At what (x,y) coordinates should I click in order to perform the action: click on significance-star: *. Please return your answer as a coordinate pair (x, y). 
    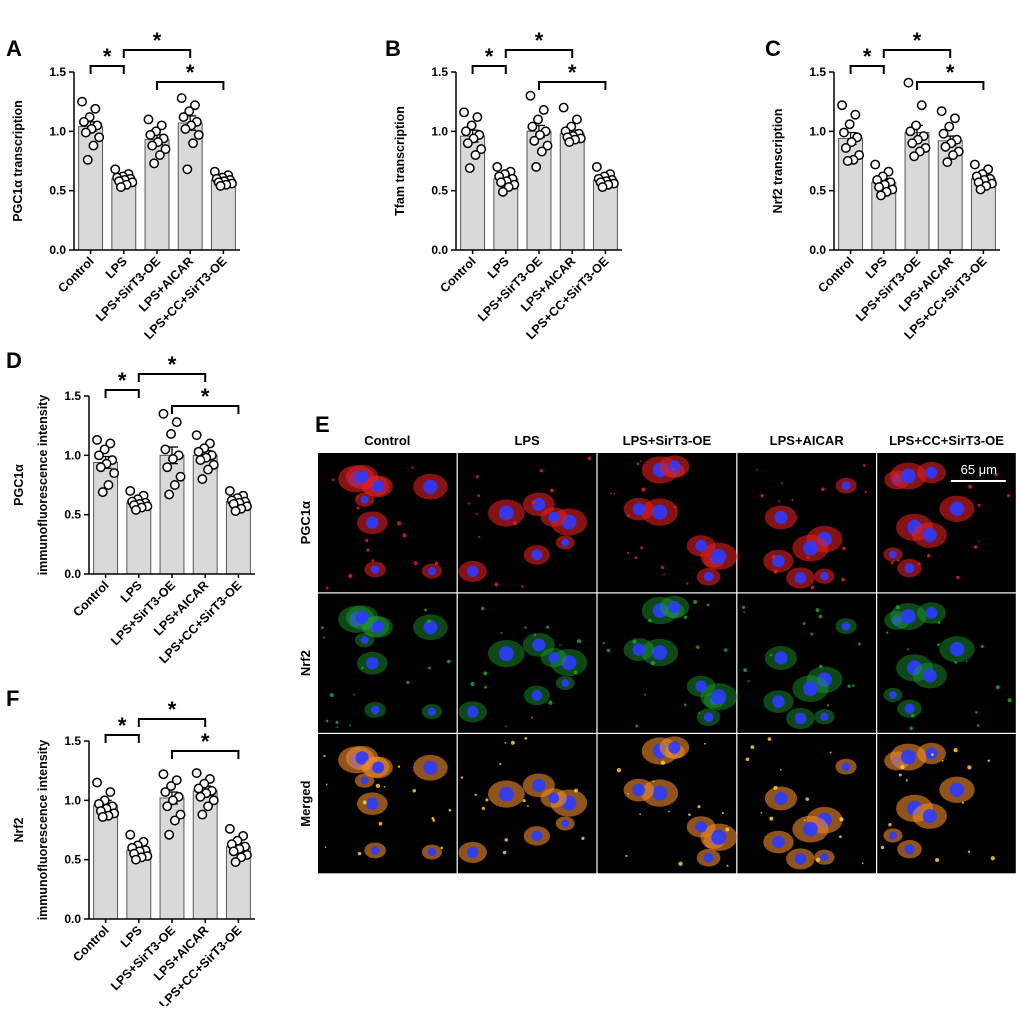
    Looking at the image, I should click on (172, 364).